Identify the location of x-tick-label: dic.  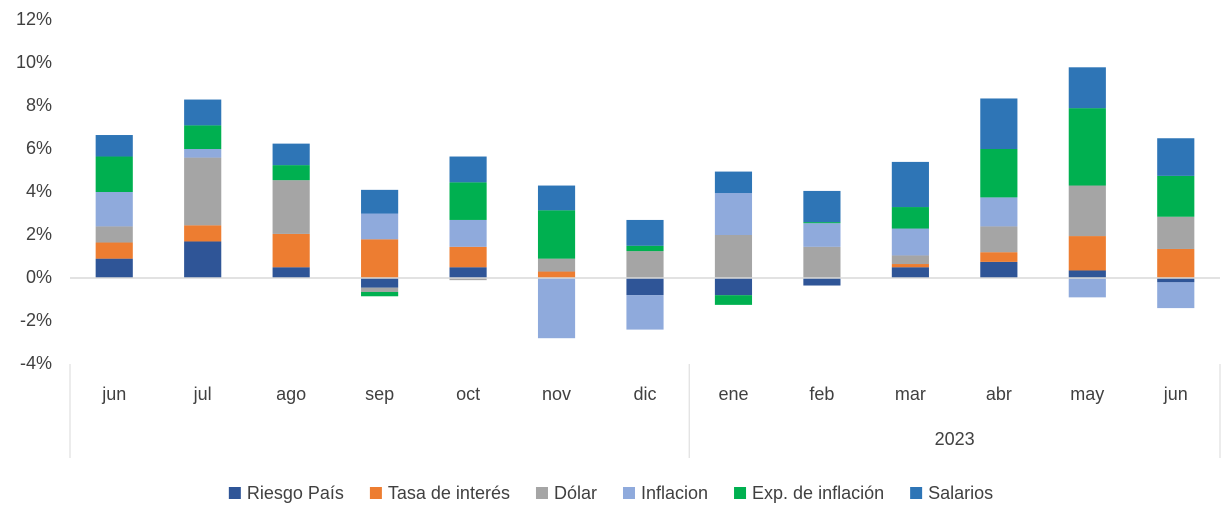
(644, 394).